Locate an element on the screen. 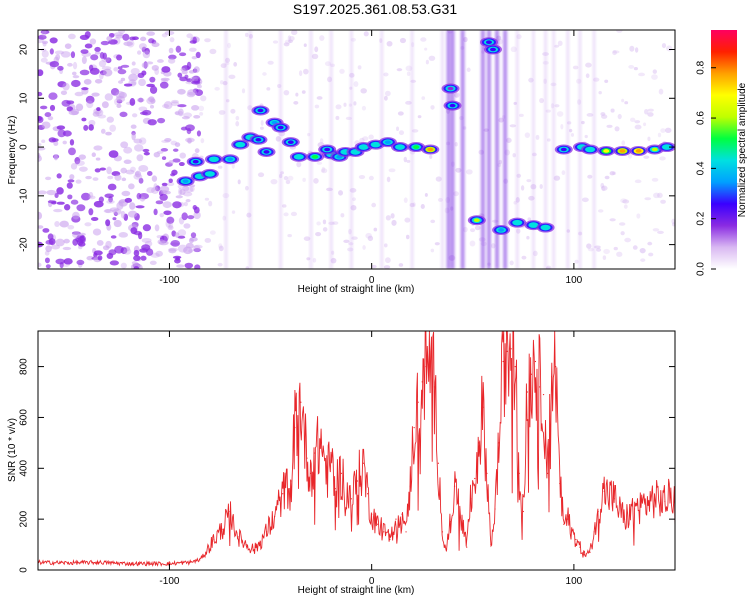 This screenshot has height=600, width=750. colorbar-tick-label: 0.0 is located at coordinates (701, 269).